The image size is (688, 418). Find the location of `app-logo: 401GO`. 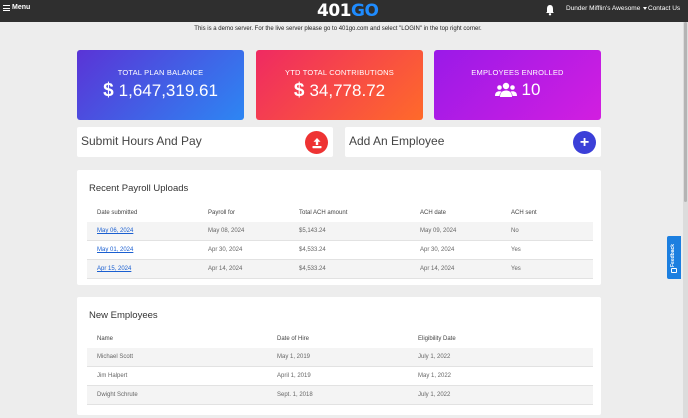

app-logo: 401GO is located at coordinates (348, 11).